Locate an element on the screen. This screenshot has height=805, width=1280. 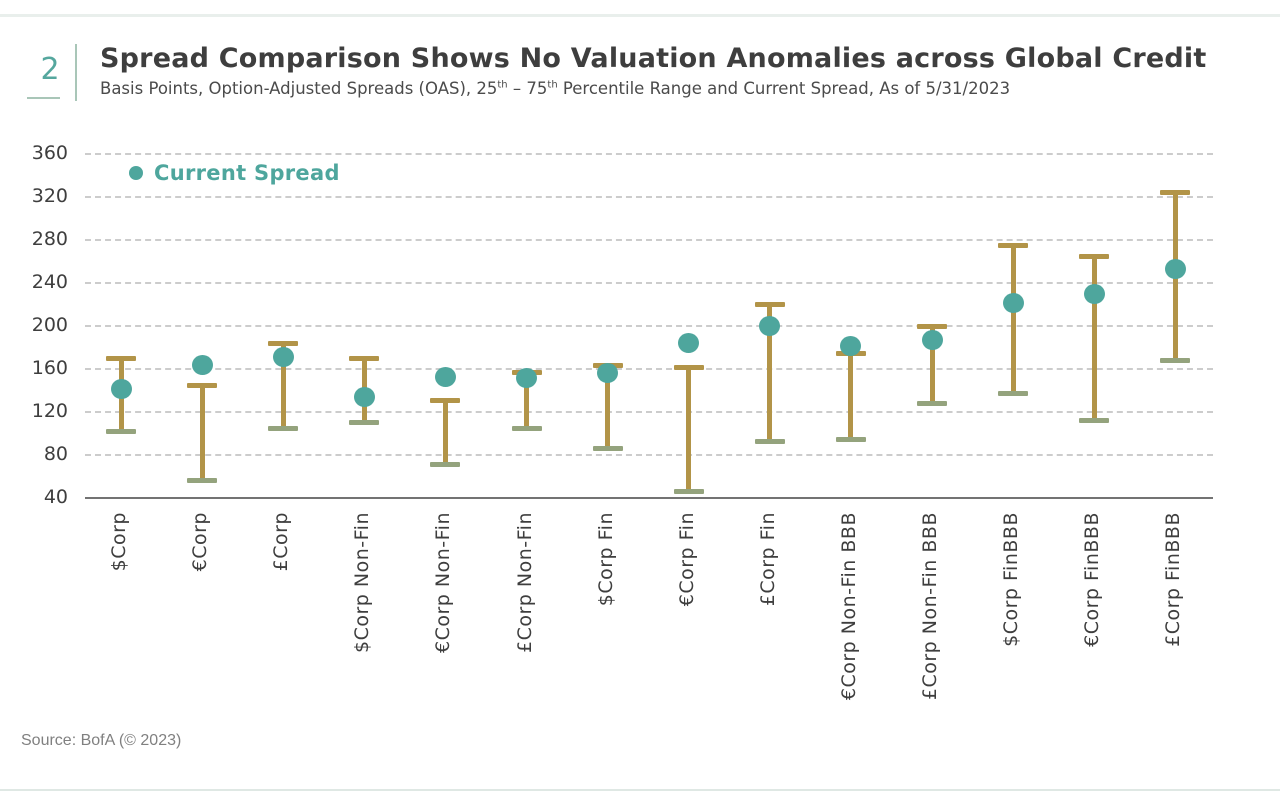
x-tick-label: €Corp Non-Fin BBB is located at coordinates (848, 606).